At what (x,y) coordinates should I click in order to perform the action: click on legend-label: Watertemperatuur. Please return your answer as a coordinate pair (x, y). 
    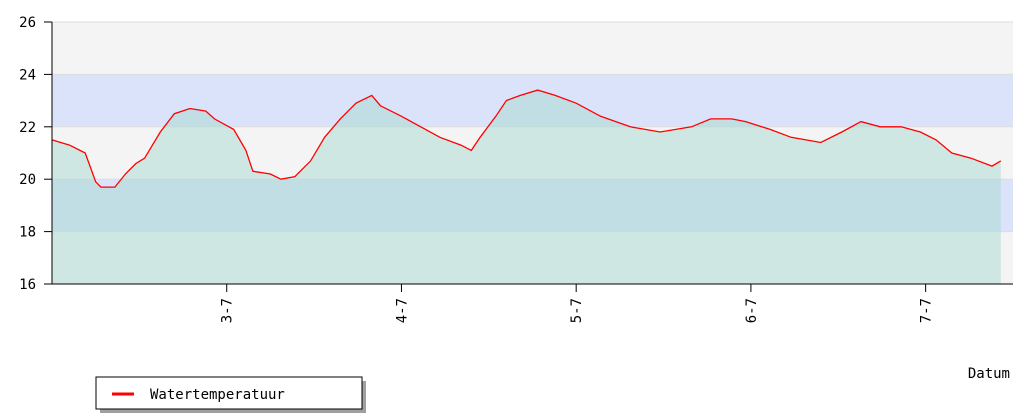
    Looking at the image, I should click on (217, 395).